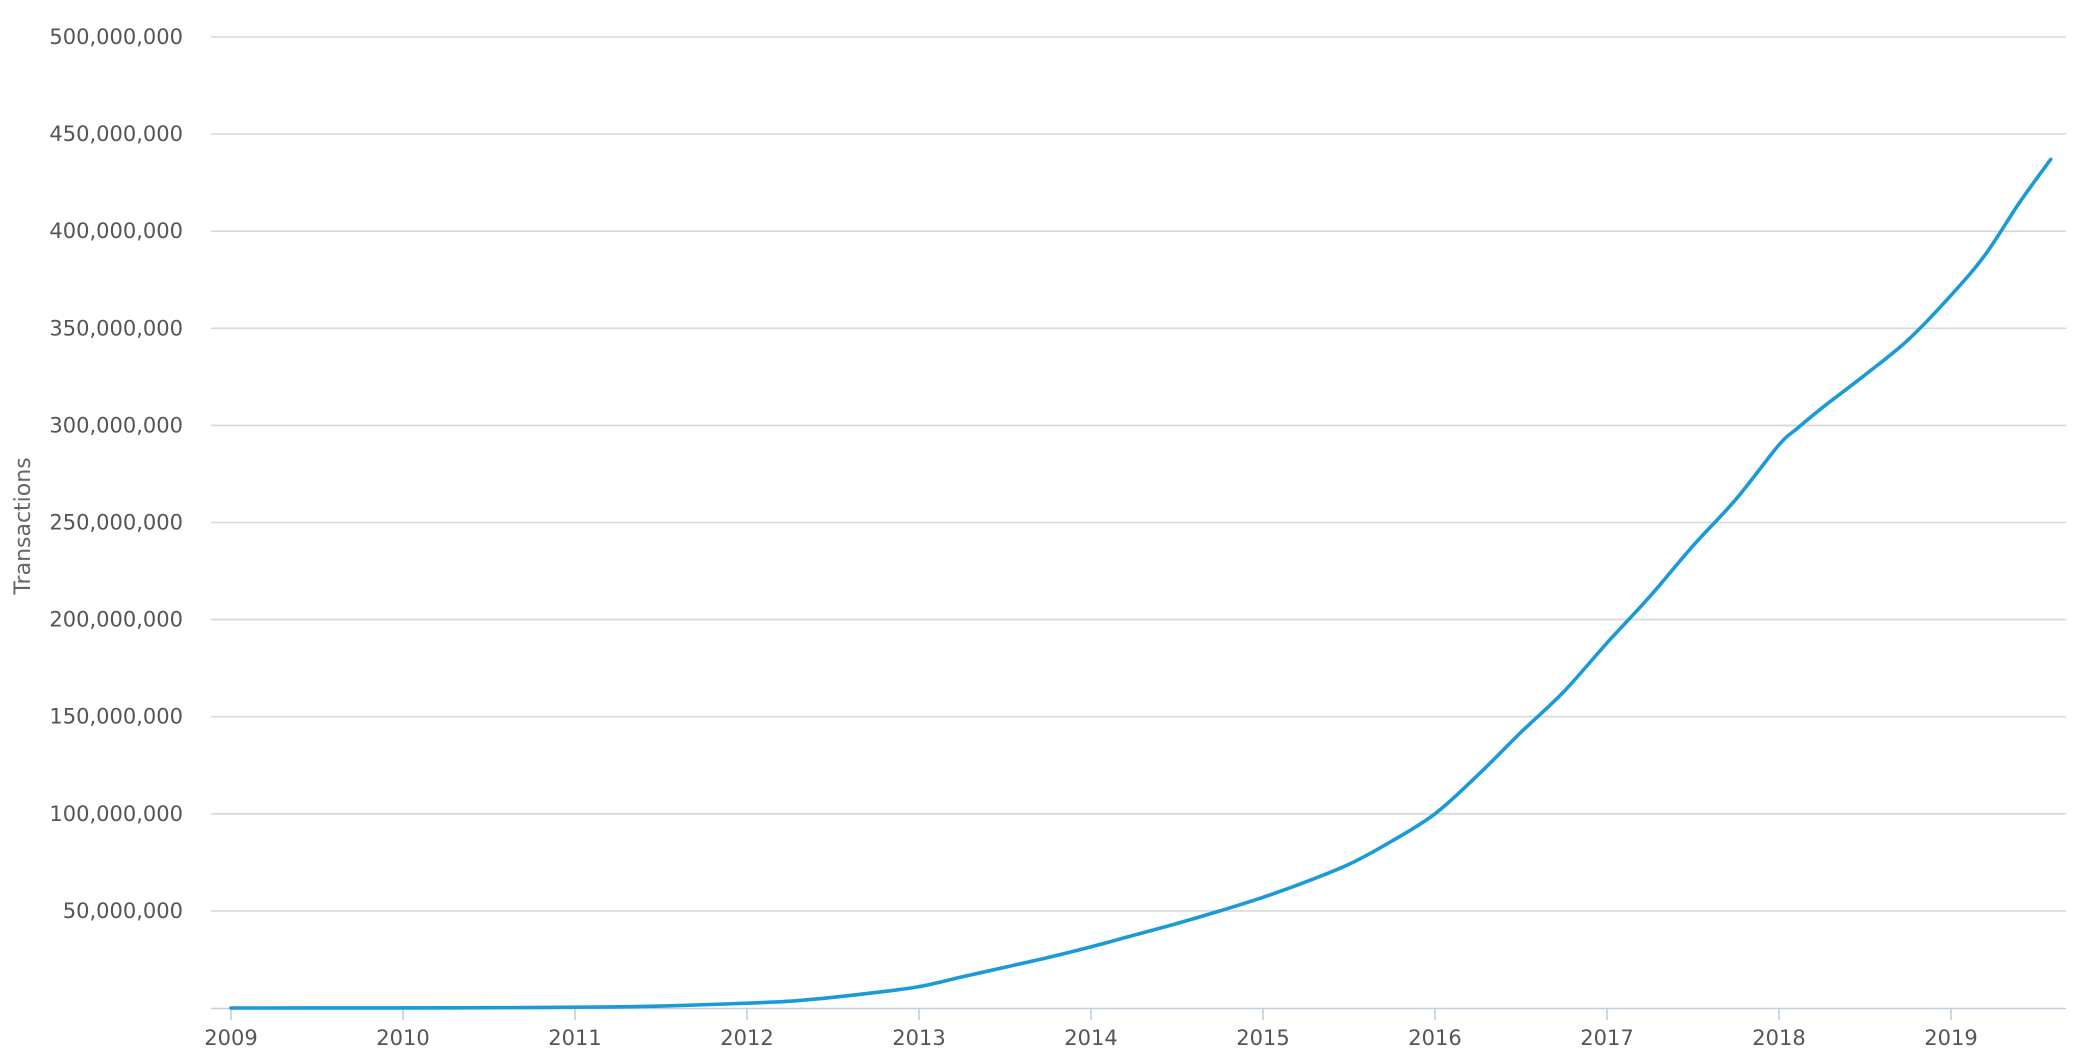 The image size is (2084, 1061). I want to click on x-tick-label: 2019, so click(1950, 1038).